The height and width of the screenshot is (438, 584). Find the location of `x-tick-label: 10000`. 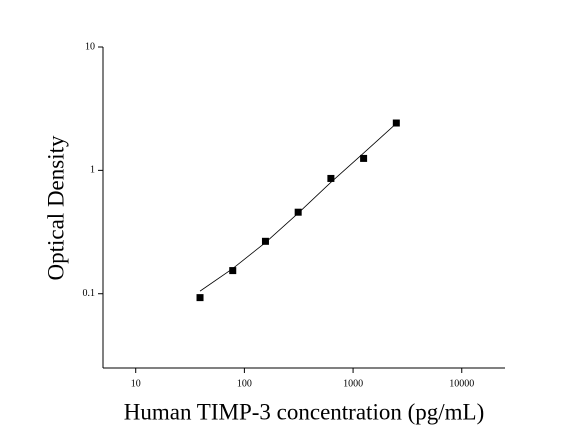

x-tick-label: 10000 is located at coordinates (461, 383).